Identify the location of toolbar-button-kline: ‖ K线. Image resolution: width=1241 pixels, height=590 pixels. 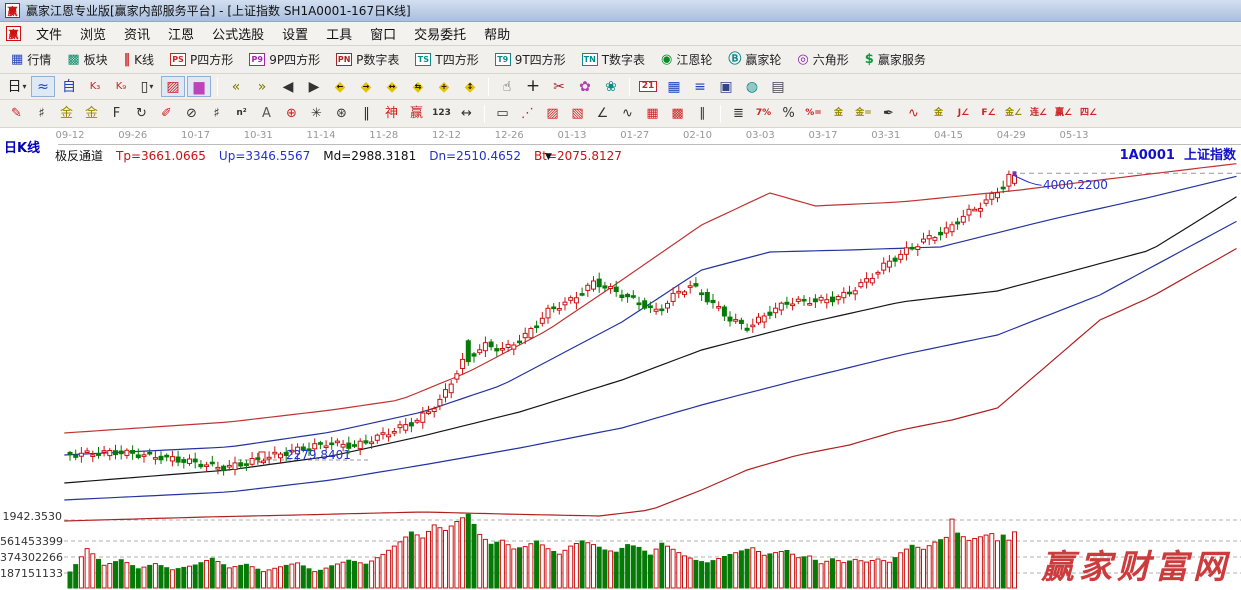
(139, 59).